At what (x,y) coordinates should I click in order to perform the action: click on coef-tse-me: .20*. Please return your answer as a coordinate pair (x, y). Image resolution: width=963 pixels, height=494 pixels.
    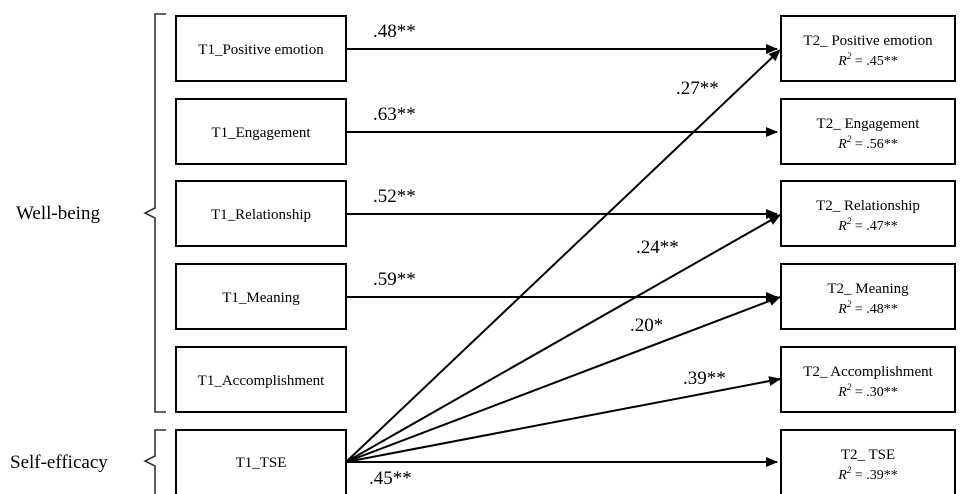
    Looking at the image, I should click on (646, 325).